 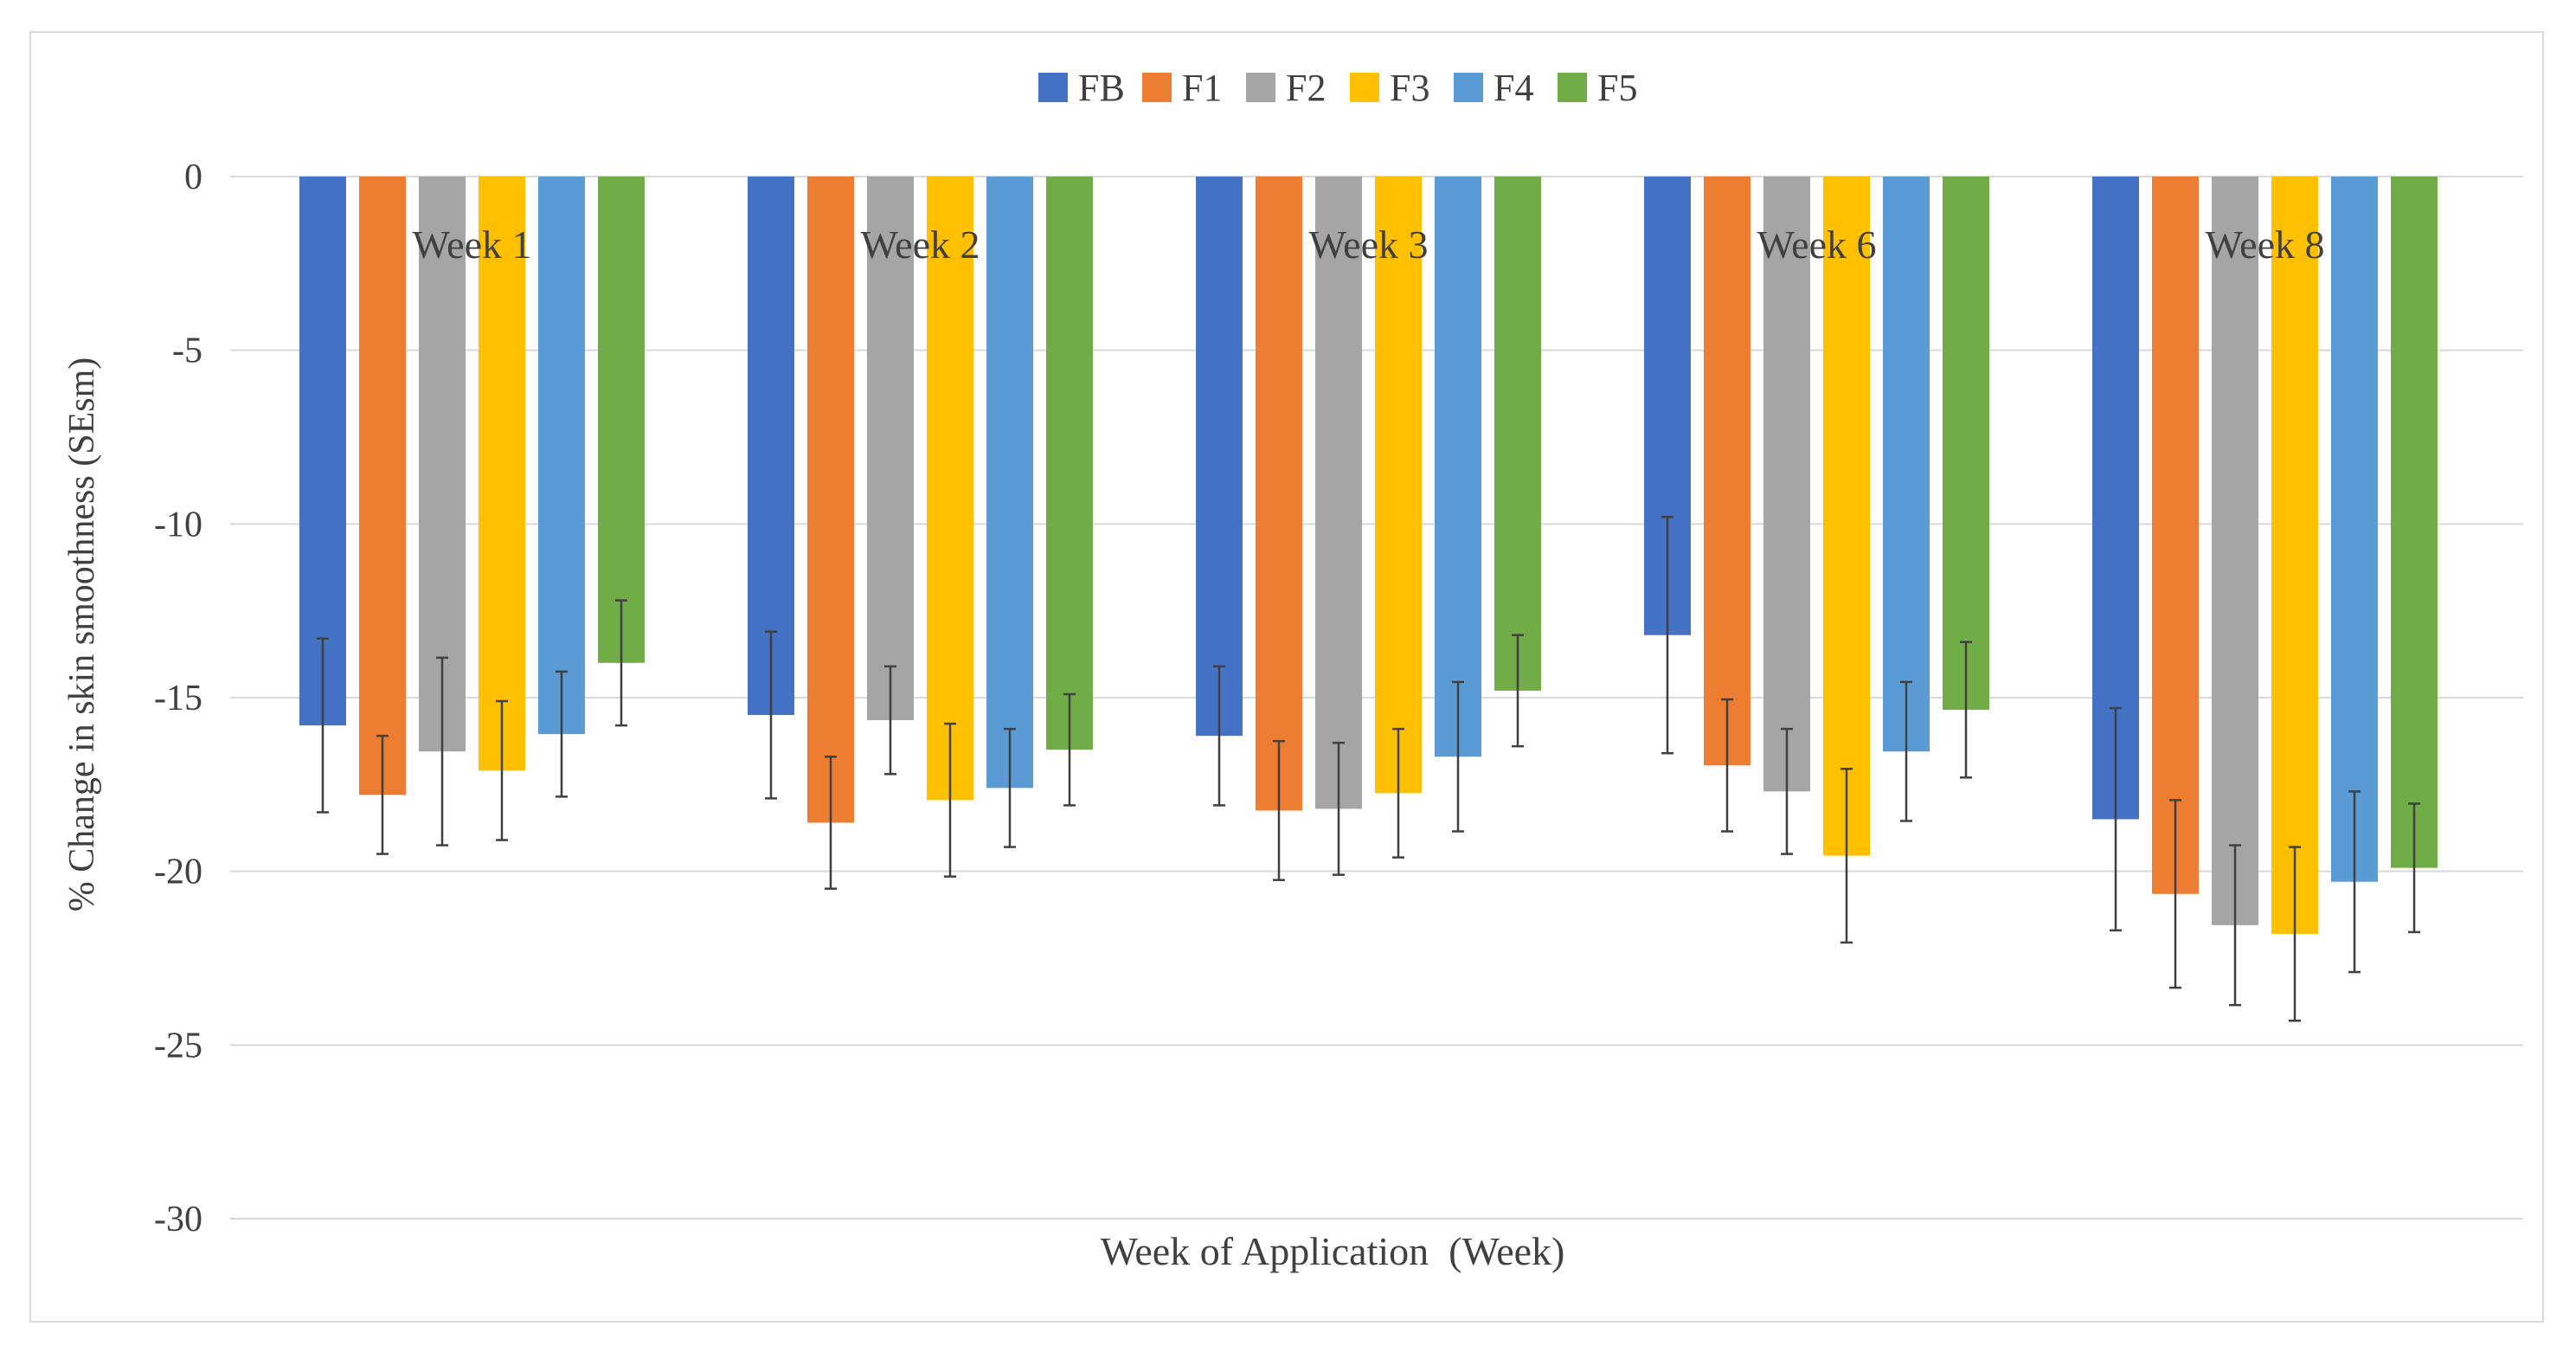 I want to click on legend-label: F2, so click(x=1306, y=88).